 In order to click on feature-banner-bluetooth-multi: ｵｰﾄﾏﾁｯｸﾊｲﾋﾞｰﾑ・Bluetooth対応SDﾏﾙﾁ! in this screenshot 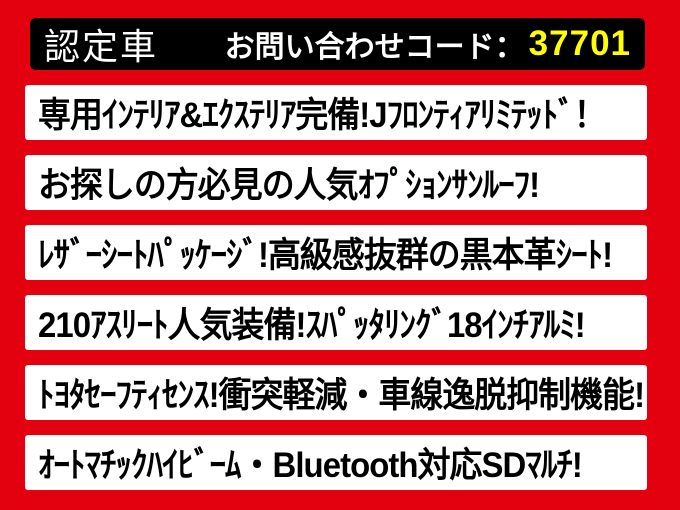, I will do `click(336, 462)`.